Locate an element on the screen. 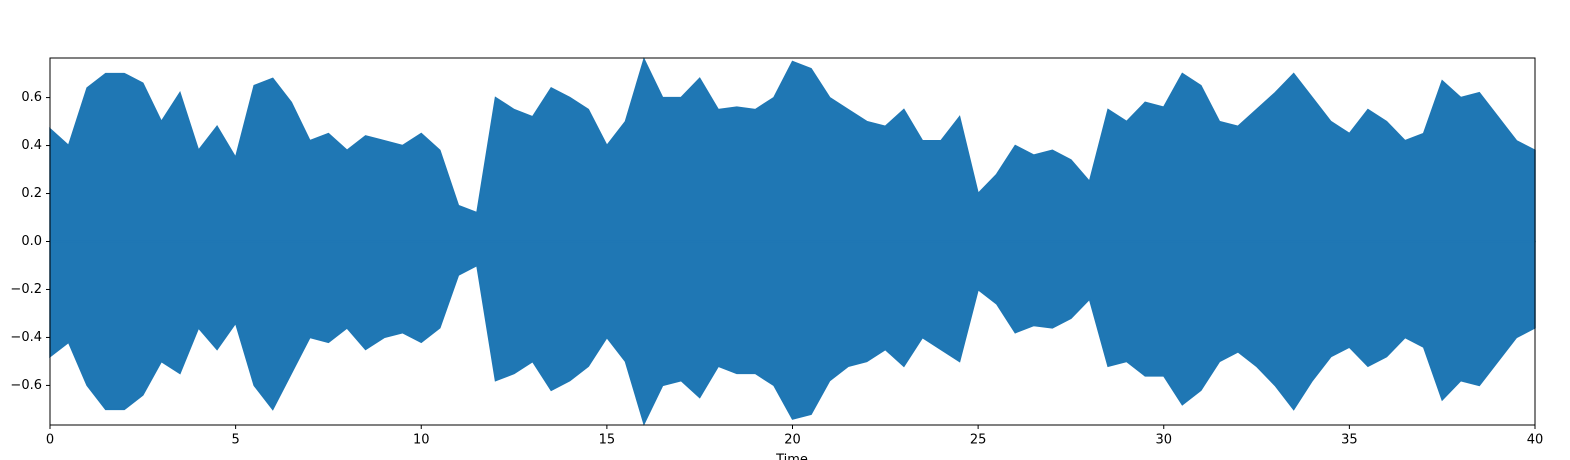 The width and height of the screenshot is (1570, 460). x-tick-label: 40 is located at coordinates (1535, 440).